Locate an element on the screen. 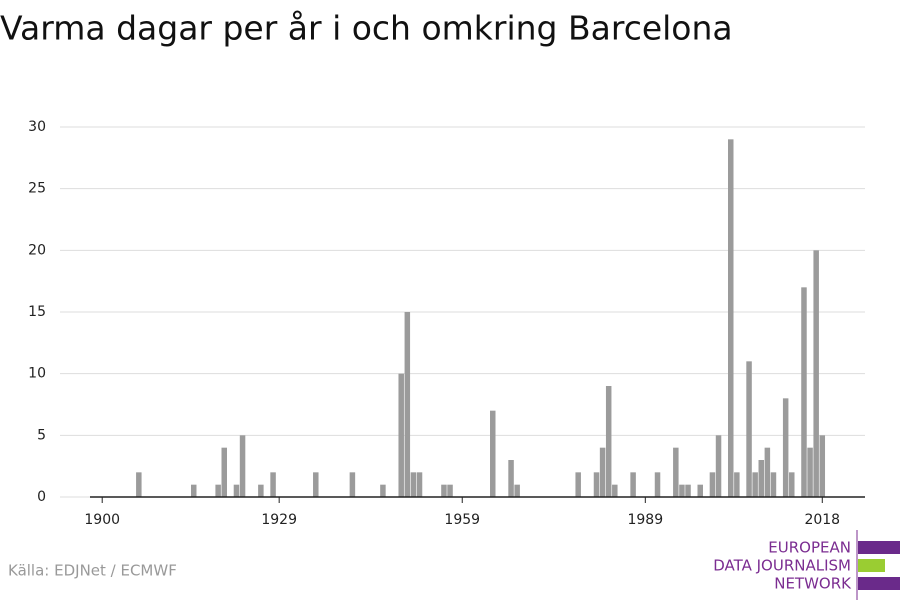 The image size is (900, 600). logo-text: DATA JOURNALISM is located at coordinates (782, 566).